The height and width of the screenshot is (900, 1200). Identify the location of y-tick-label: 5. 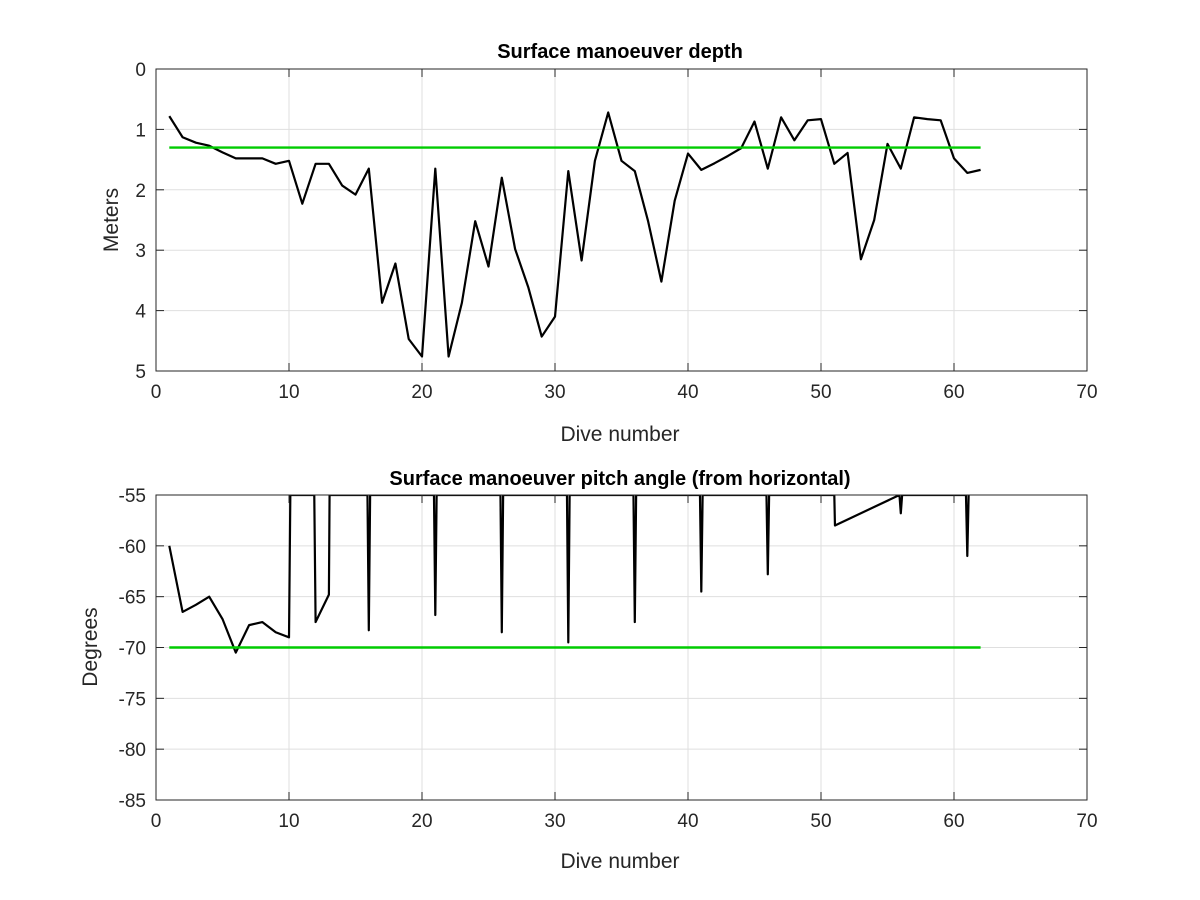
(140, 372).